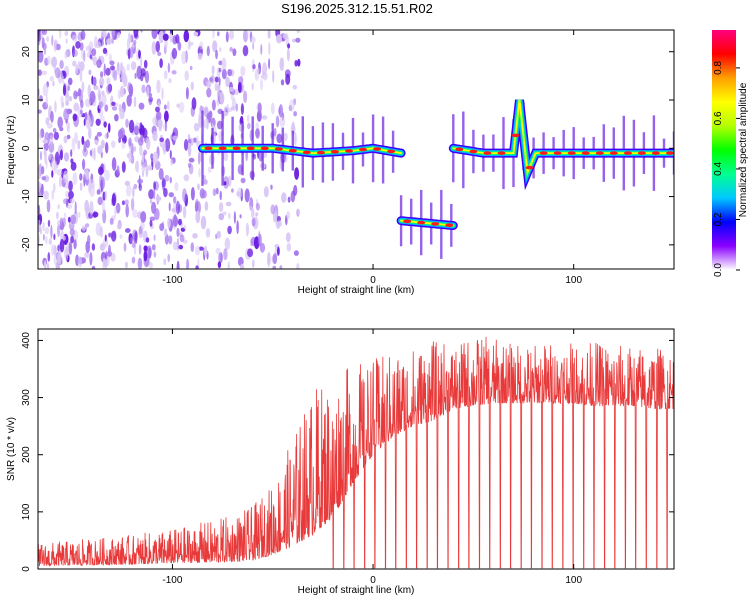  What do you see at coordinates (356, 590) in the screenshot?
I see `snr-x-label: Height of straight line (km)` at bounding box center [356, 590].